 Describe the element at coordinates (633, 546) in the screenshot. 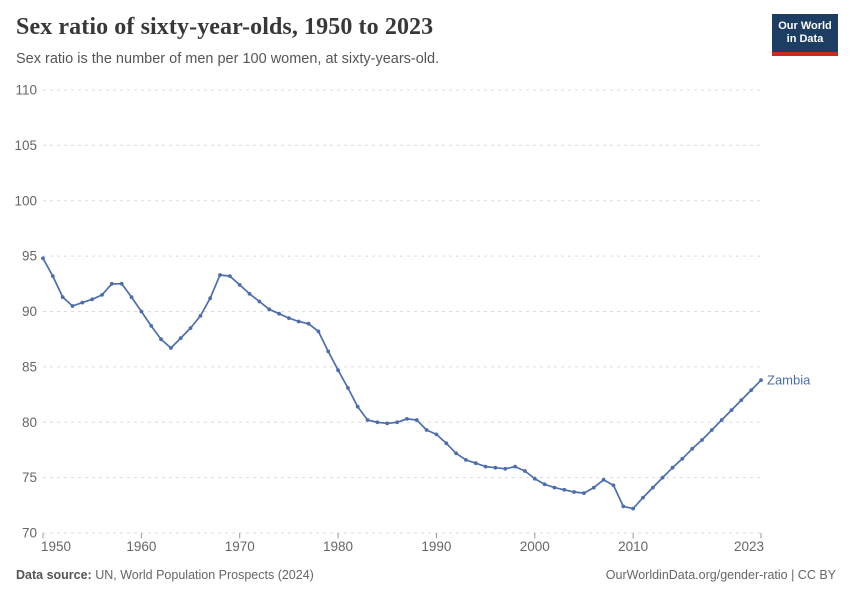

I see `x-axis-tick-label: 2010` at that location.